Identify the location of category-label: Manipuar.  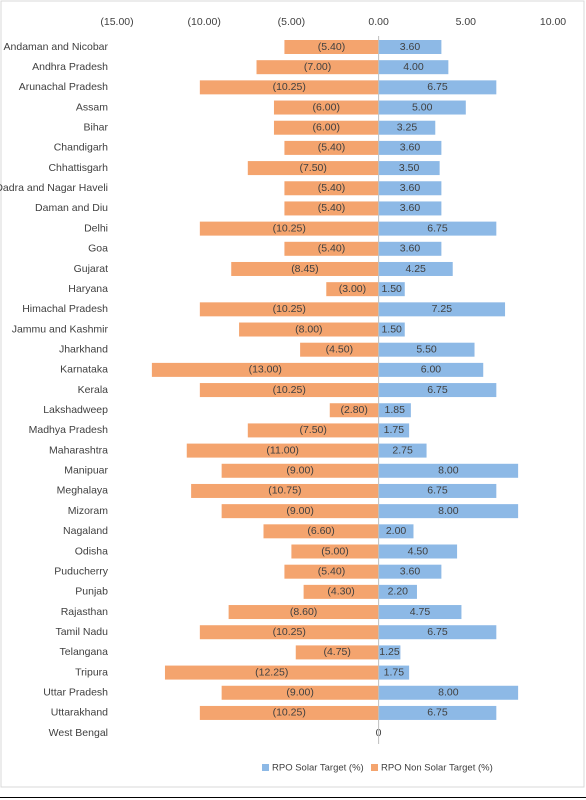
(86, 471).